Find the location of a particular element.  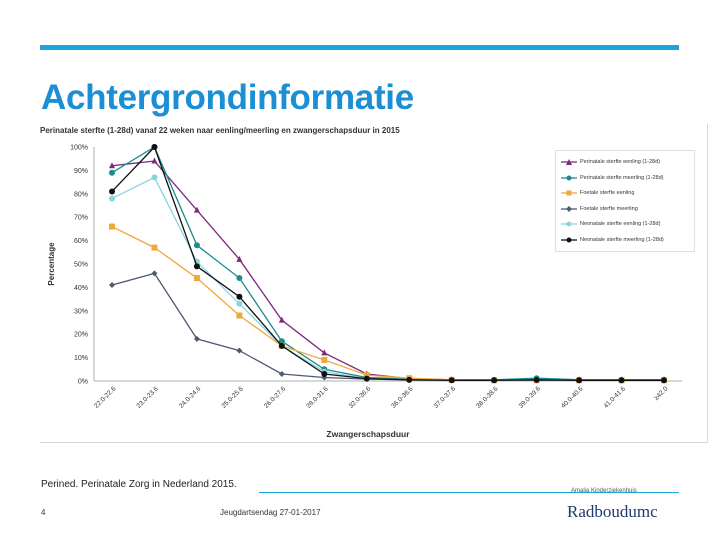

footer-org-name: Amalia Kinderziekenhuis is located at coordinates (604, 491).